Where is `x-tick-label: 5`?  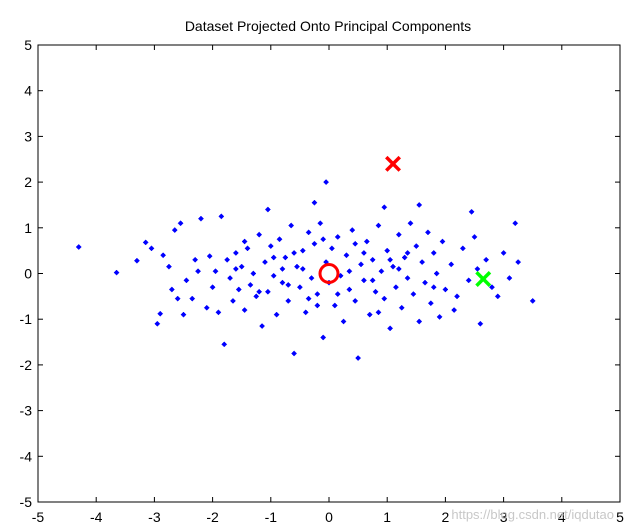
x-tick-label: 5 is located at coordinates (620, 517).